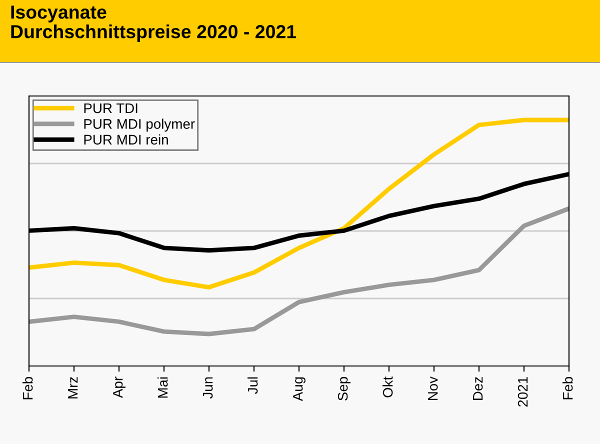 The image size is (600, 444). Describe the element at coordinates (163, 387) in the screenshot. I see `x-tick-label: Mai` at that location.